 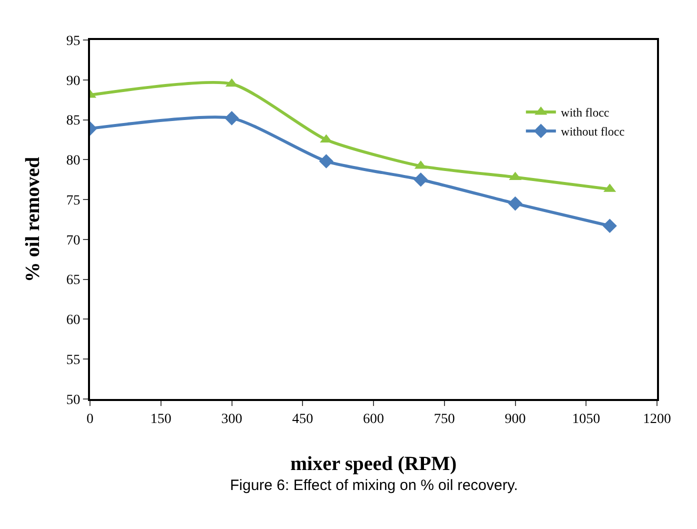 I want to click on x-tick-label: 1050, so click(x=586, y=419).